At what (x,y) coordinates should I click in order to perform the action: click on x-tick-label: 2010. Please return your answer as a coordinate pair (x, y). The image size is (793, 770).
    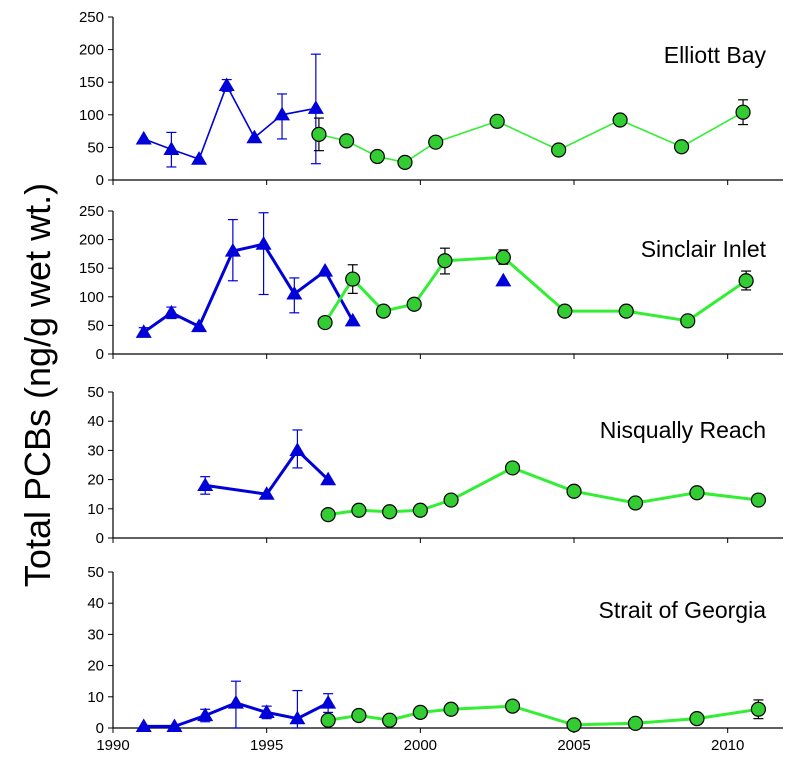
    Looking at the image, I should click on (727, 745).